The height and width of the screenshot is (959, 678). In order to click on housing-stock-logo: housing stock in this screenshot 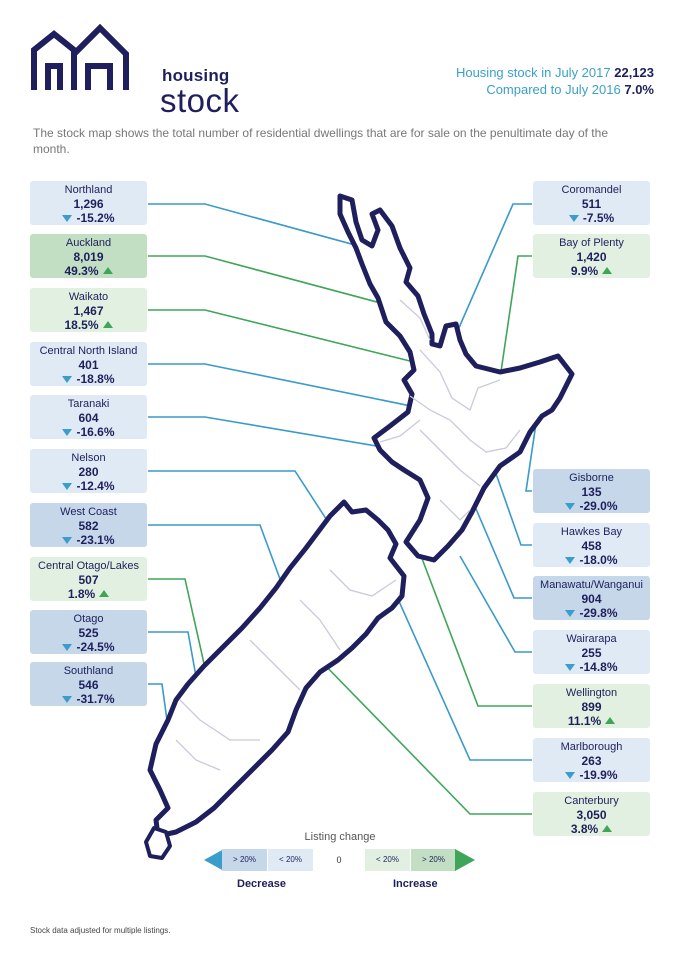, I will do `click(135, 71)`.